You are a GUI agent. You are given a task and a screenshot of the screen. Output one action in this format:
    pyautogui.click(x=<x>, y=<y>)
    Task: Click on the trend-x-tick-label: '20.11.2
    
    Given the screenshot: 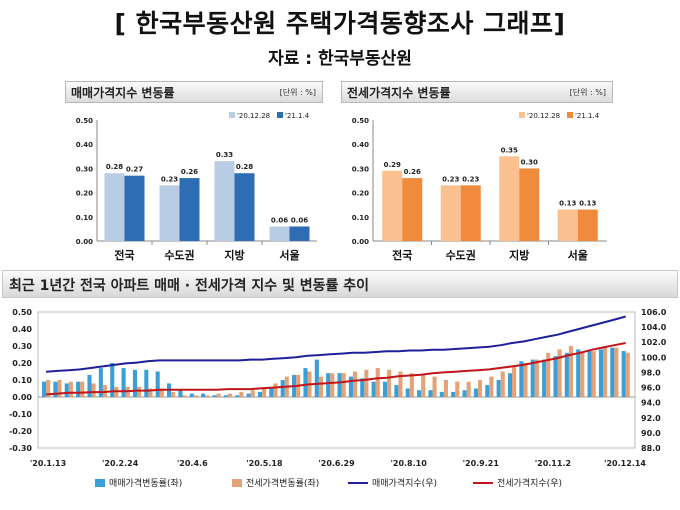 What is the action you would take?
    pyautogui.click(x=553, y=463)
    